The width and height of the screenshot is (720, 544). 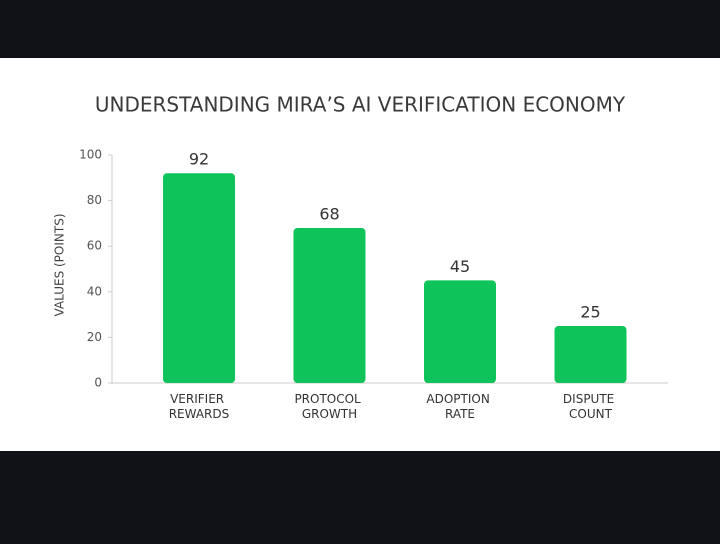 What do you see at coordinates (590, 406) in the screenshot?
I see `x-tick-label: DISPUTE COUNT` at bounding box center [590, 406].